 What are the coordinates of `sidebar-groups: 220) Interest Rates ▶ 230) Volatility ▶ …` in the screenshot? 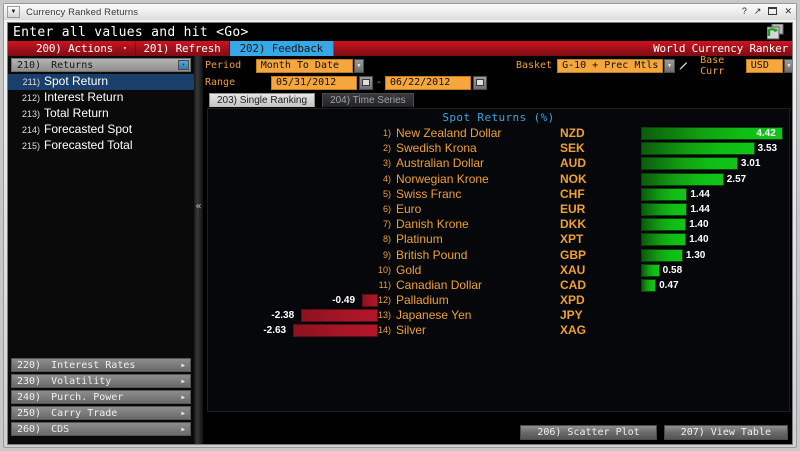 It's located at (101, 398).